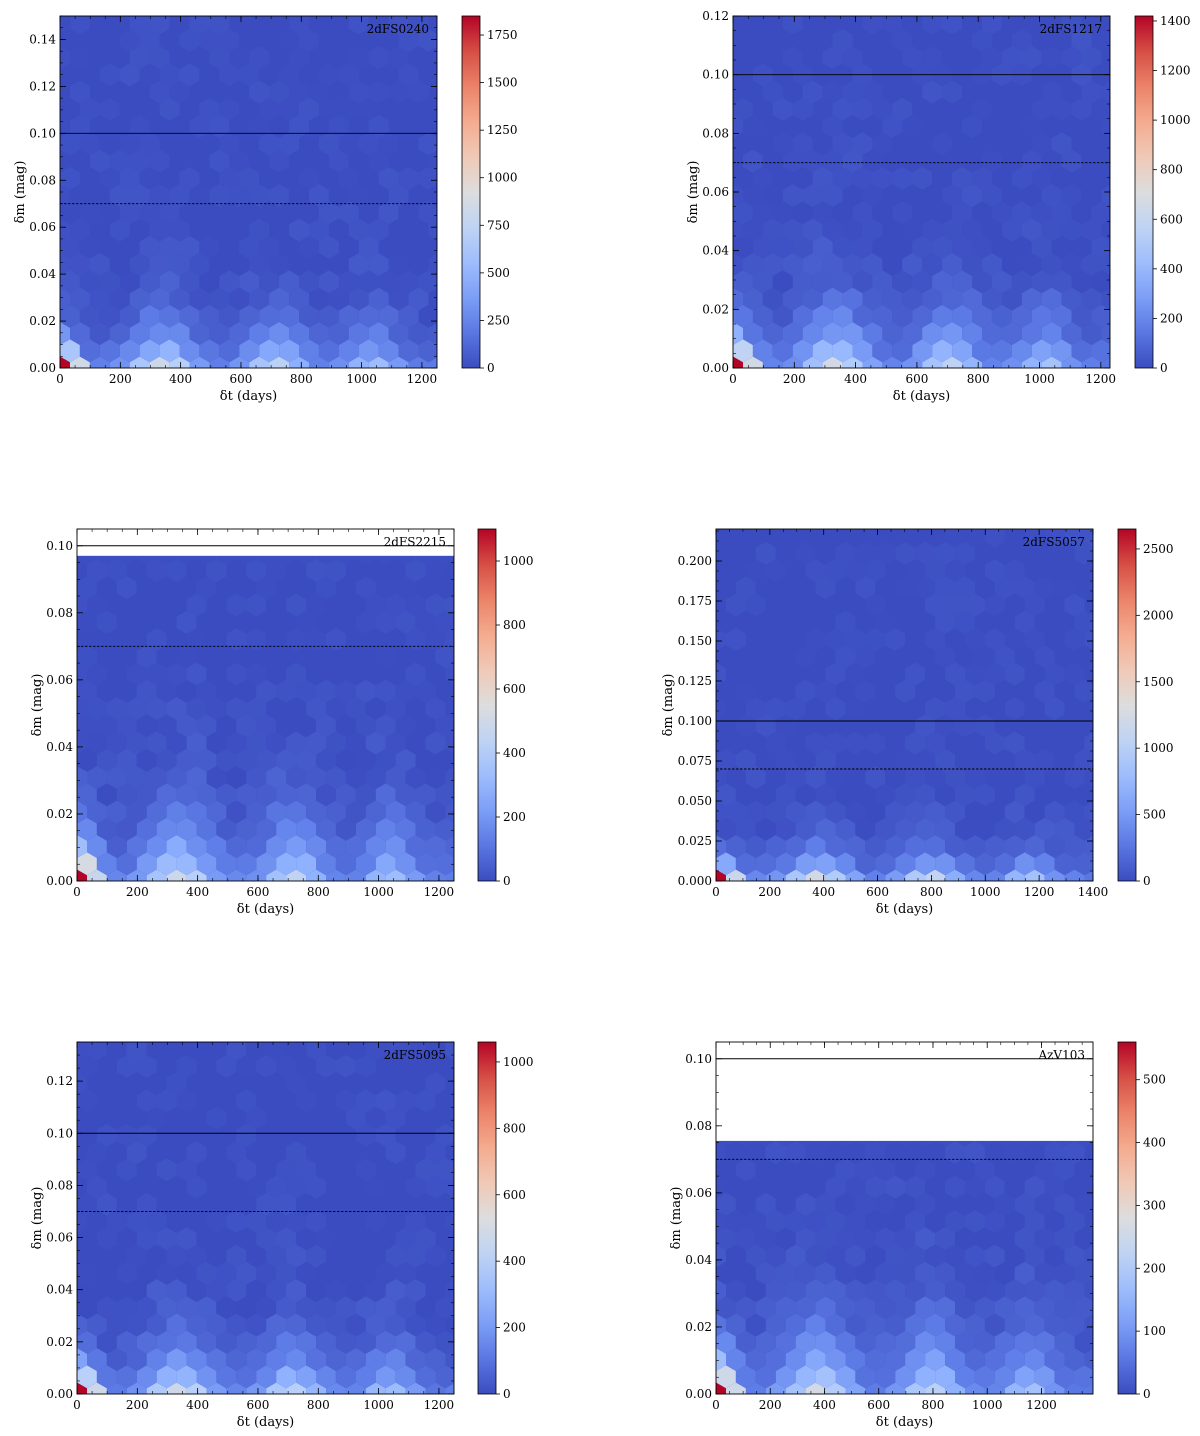 The height and width of the screenshot is (1436, 1200). I want to click on y-tick-label: 0.050, so click(695, 801).